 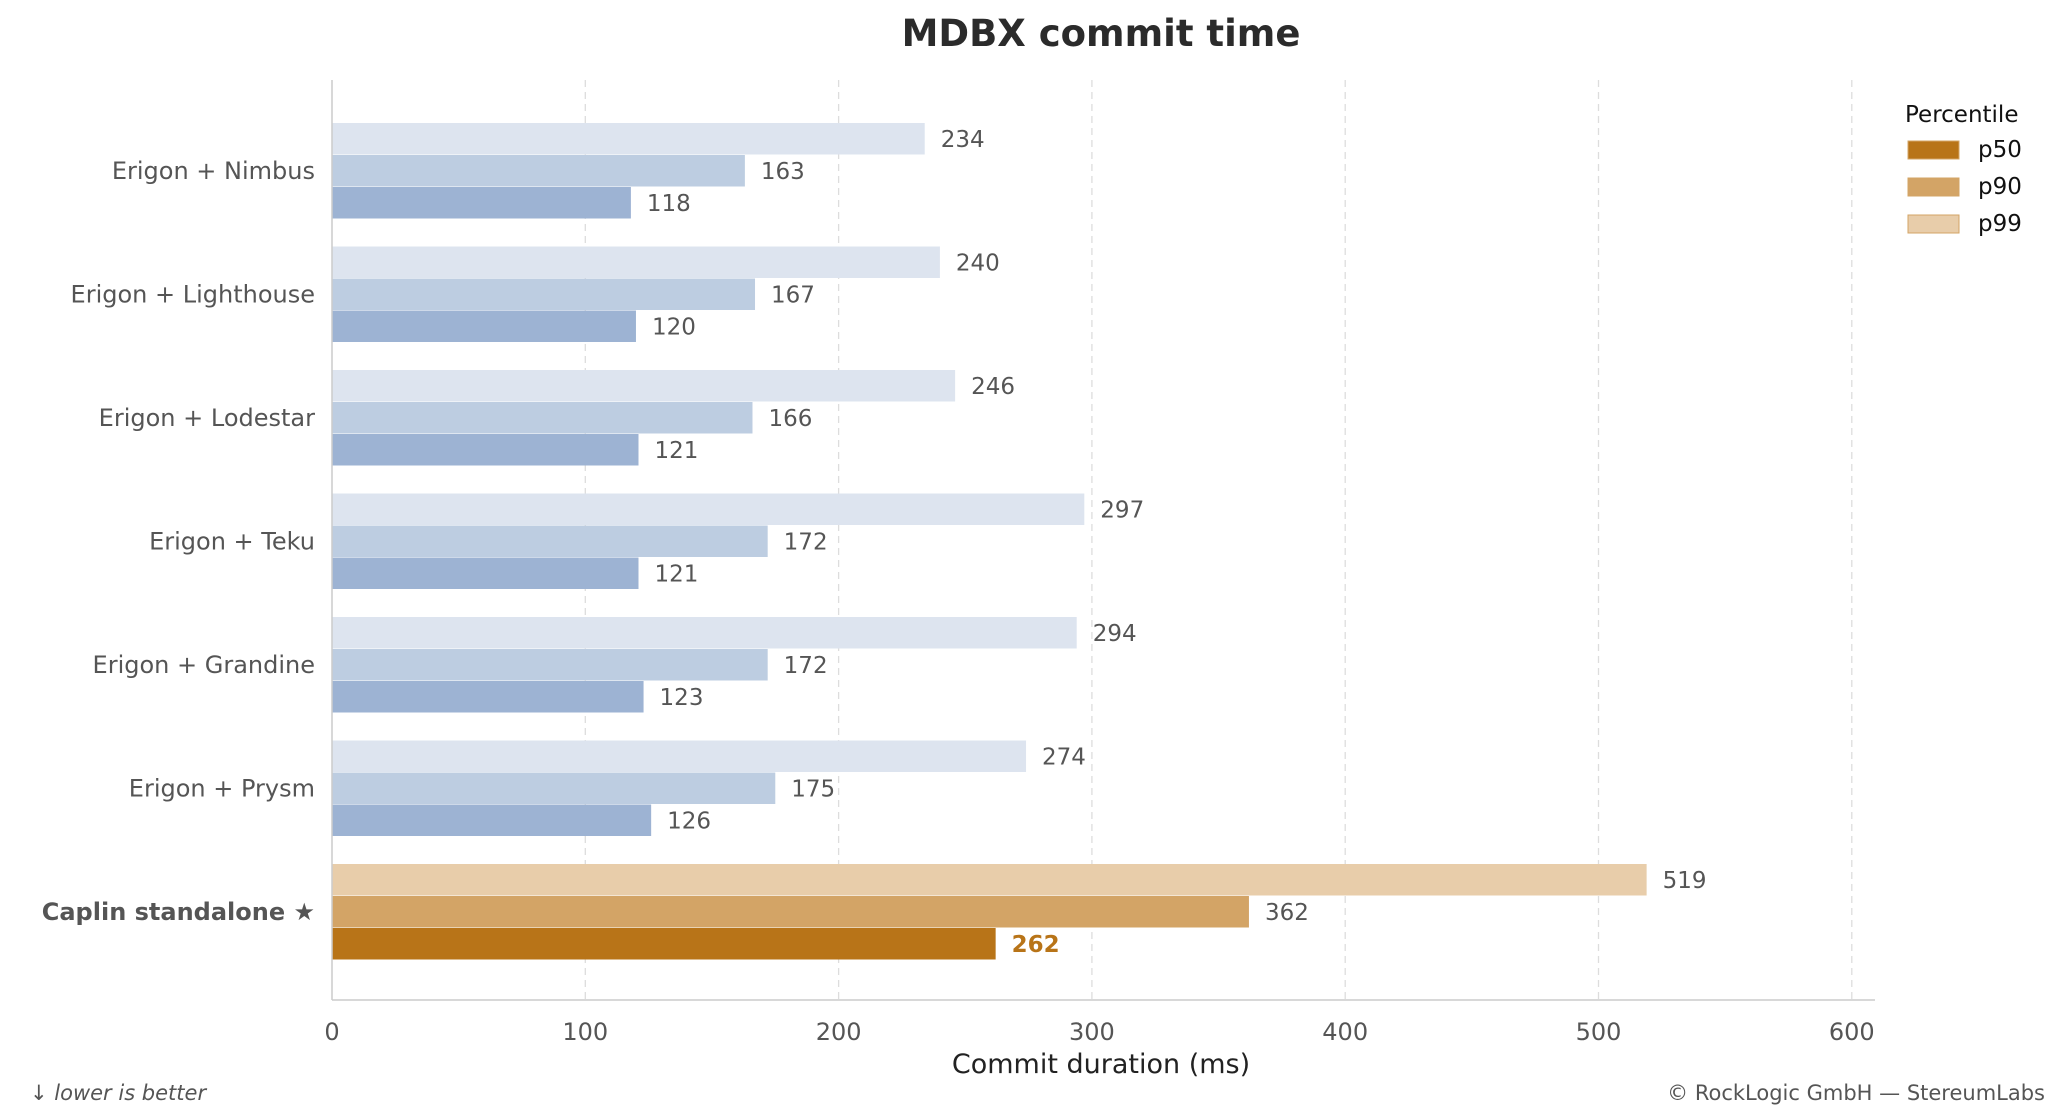 I want to click on legend-swatch-p90, so click(x=1933, y=187).